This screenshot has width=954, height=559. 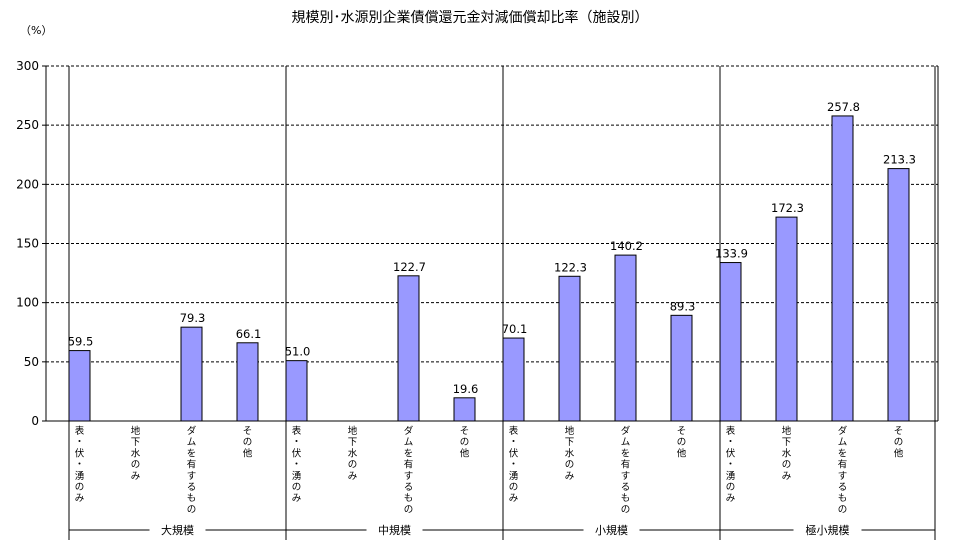 What do you see at coordinates (466, 389) in the screenshot?
I see `data-label: 19.6` at bounding box center [466, 389].